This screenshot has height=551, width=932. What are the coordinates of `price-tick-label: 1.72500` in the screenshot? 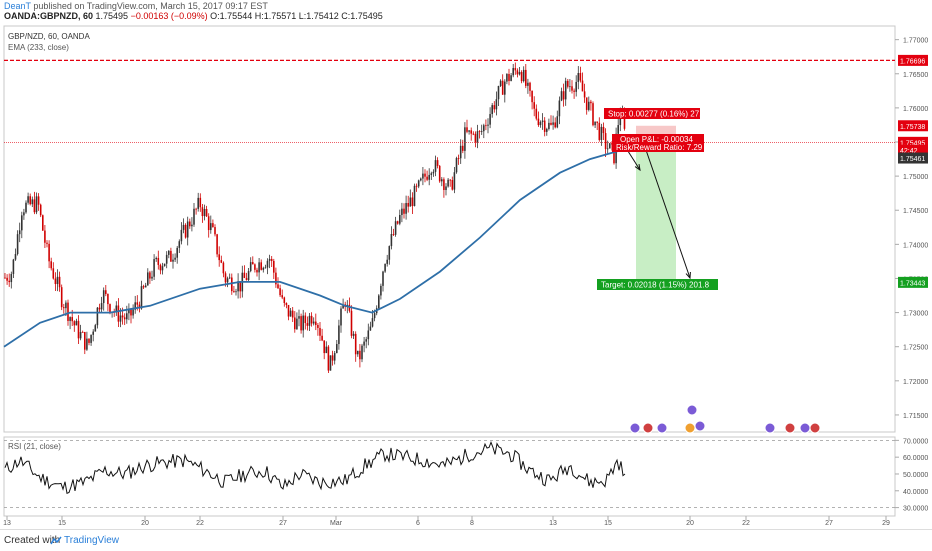 It's located at (915, 348).